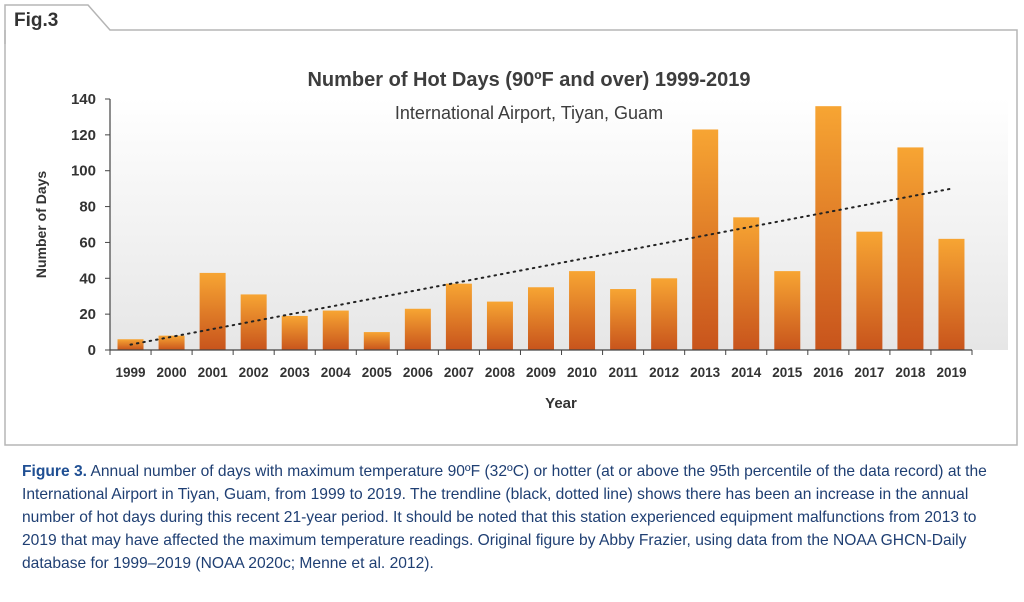 The image size is (1024, 602). Describe the element at coordinates (910, 372) in the screenshot. I see `x-tick-label-2018: 2018` at that location.